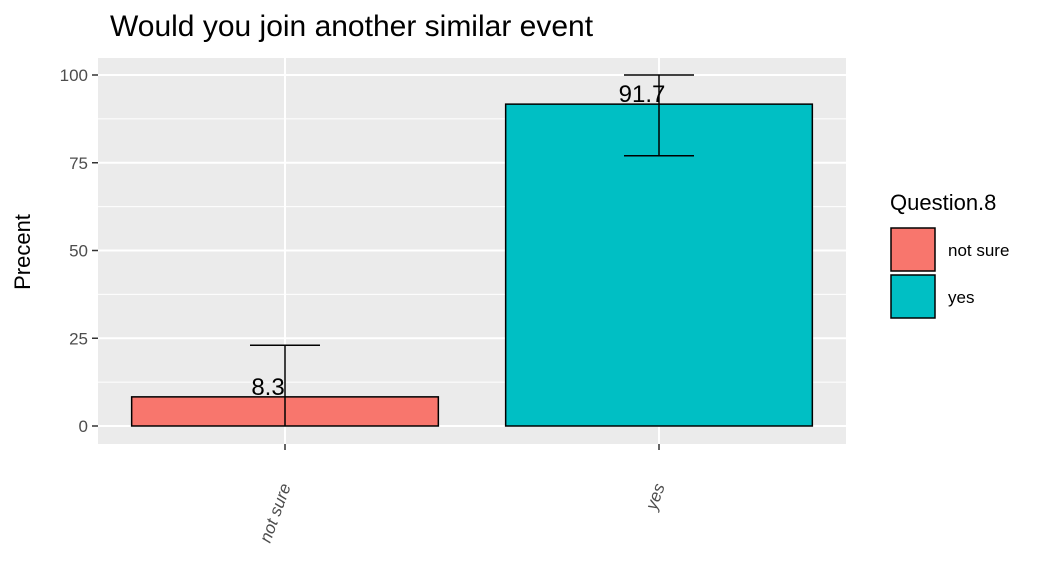 The image size is (1044, 575). Describe the element at coordinates (78, 338) in the screenshot. I see `y-tick-label: 25` at that location.